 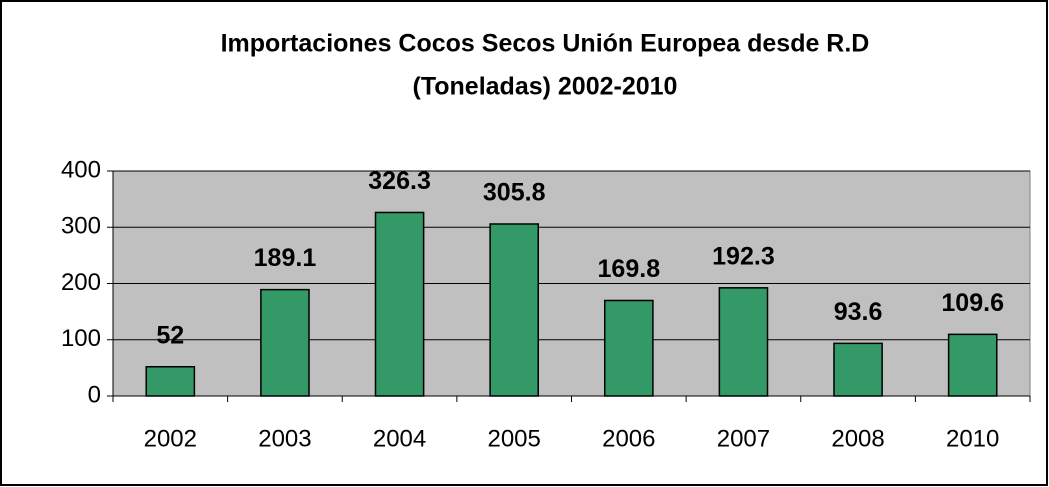 What do you see at coordinates (857, 438) in the screenshot?
I see `x-tick-label: 2008` at bounding box center [857, 438].